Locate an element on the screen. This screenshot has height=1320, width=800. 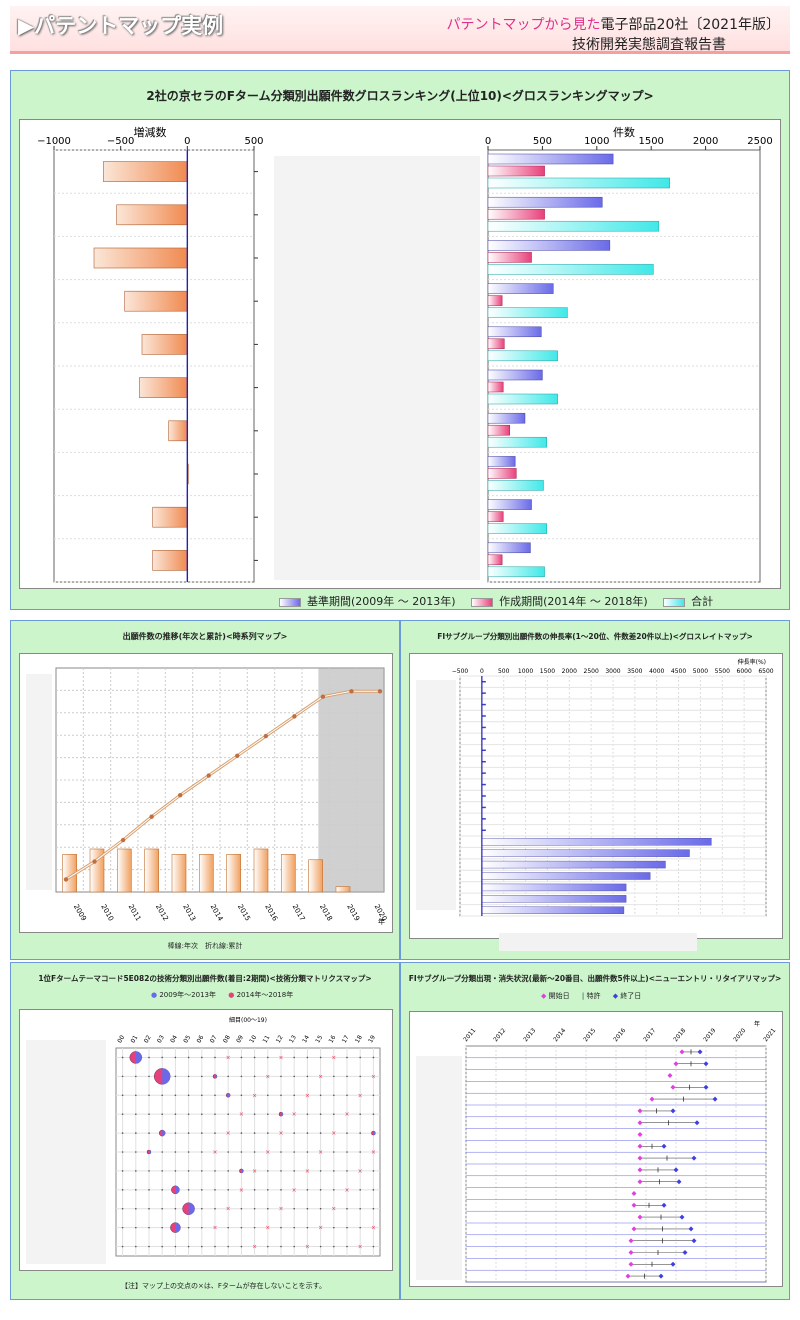
x-tick-label: 4500 is located at coordinates (678, 671).